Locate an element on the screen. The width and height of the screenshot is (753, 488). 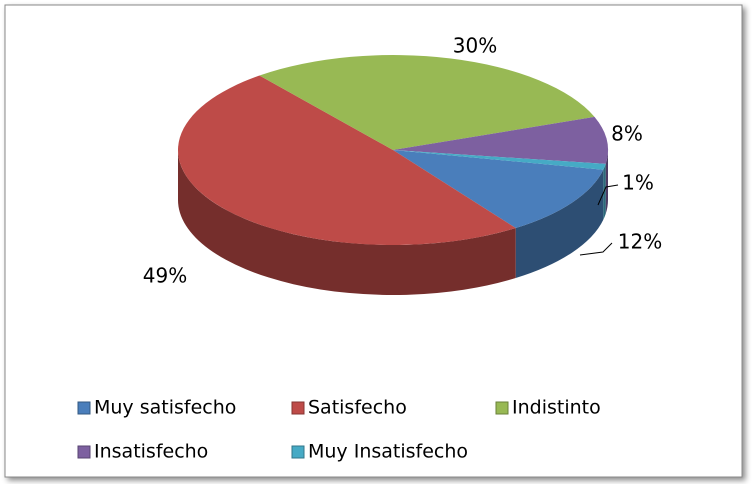
data-label: 12% is located at coordinates (640, 242).